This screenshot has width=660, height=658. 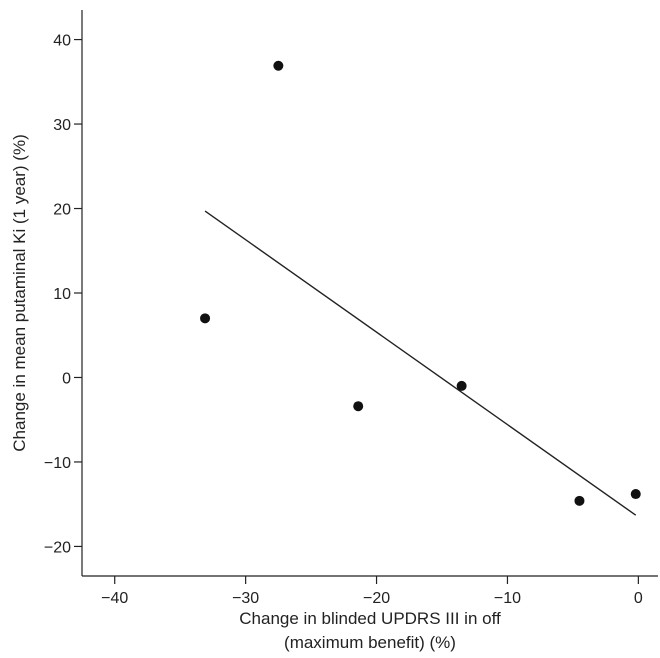 What do you see at coordinates (19, 292) in the screenshot?
I see `y-axis-label: Change in mean putaminal Ki (1 year) (%)` at bounding box center [19, 292].